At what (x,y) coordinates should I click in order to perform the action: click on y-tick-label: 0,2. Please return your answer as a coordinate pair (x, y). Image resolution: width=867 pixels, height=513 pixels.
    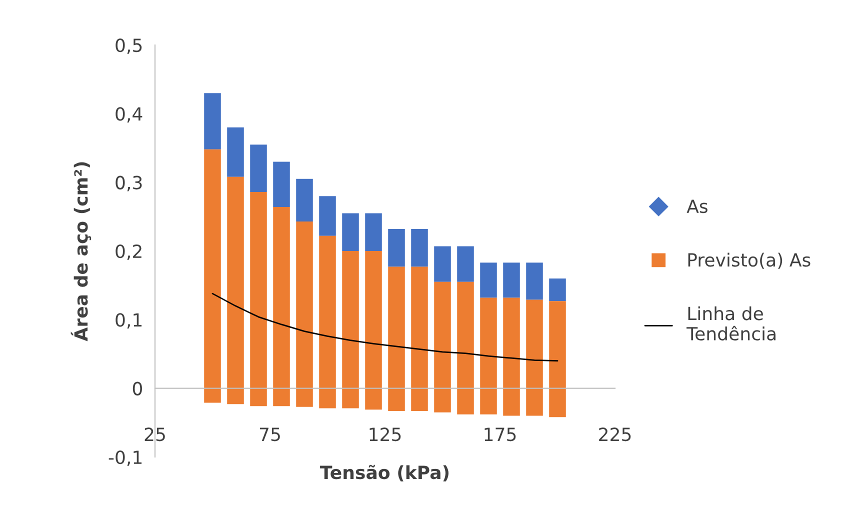
    Looking at the image, I should click on (129, 252).